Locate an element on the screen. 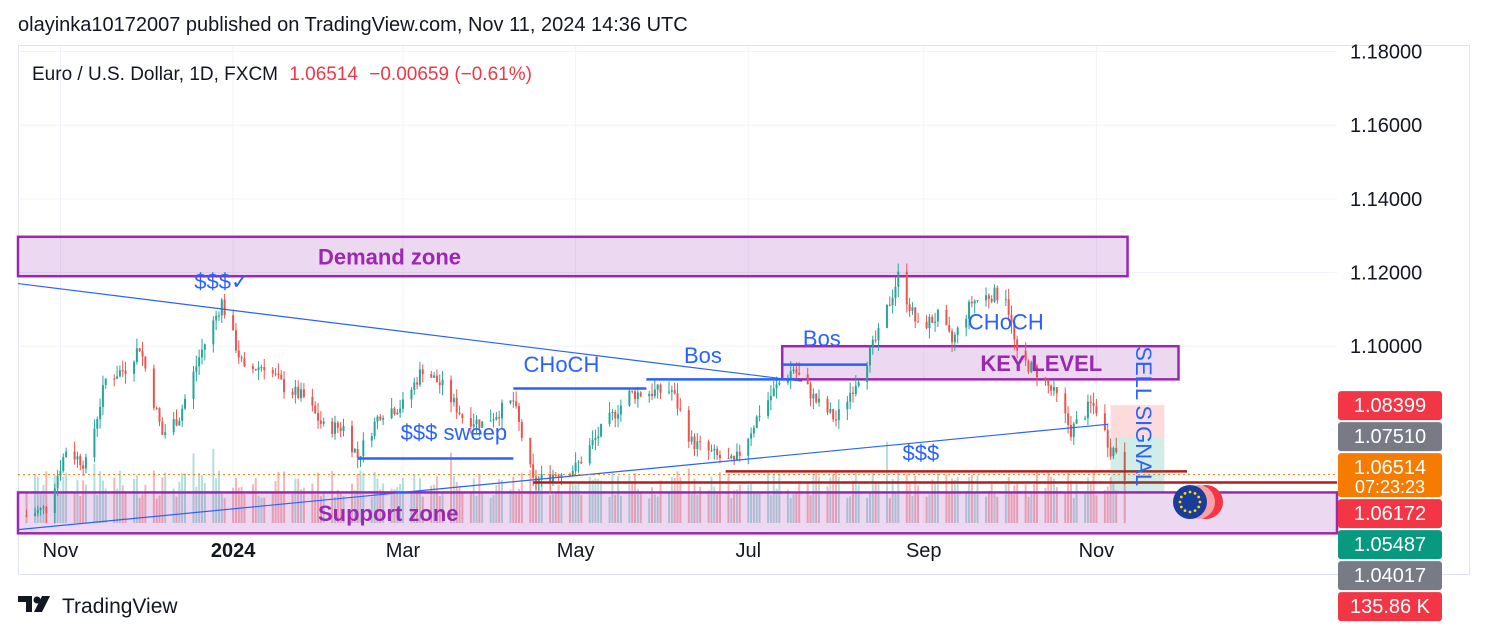 This screenshot has height=638, width=1488. demand-zone-label: Demand zone is located at coordinates (389, 257).